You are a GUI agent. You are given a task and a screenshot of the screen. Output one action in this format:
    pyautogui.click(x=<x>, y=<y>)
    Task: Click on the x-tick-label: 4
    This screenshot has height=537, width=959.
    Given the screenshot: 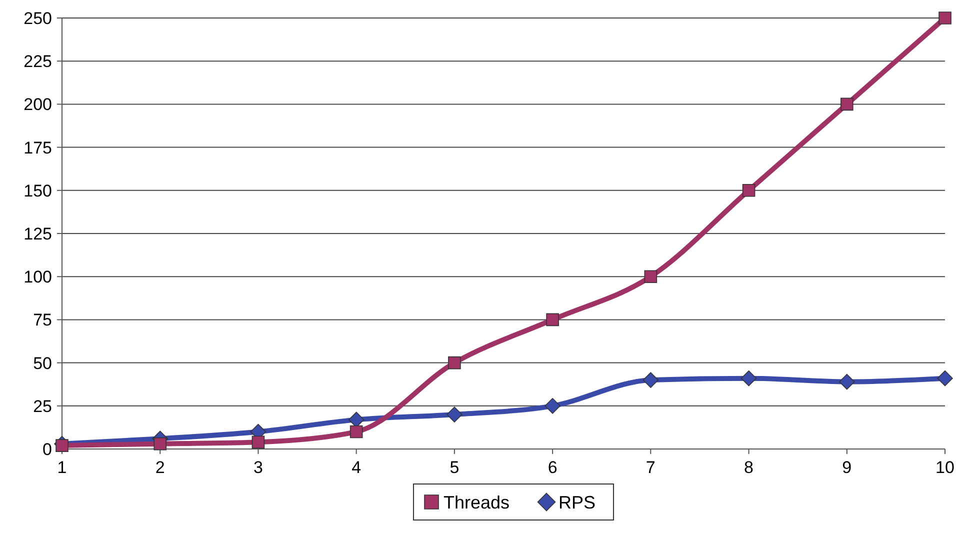 What is the action you would take?
    pyautogui.click(x=357, y=467)
    